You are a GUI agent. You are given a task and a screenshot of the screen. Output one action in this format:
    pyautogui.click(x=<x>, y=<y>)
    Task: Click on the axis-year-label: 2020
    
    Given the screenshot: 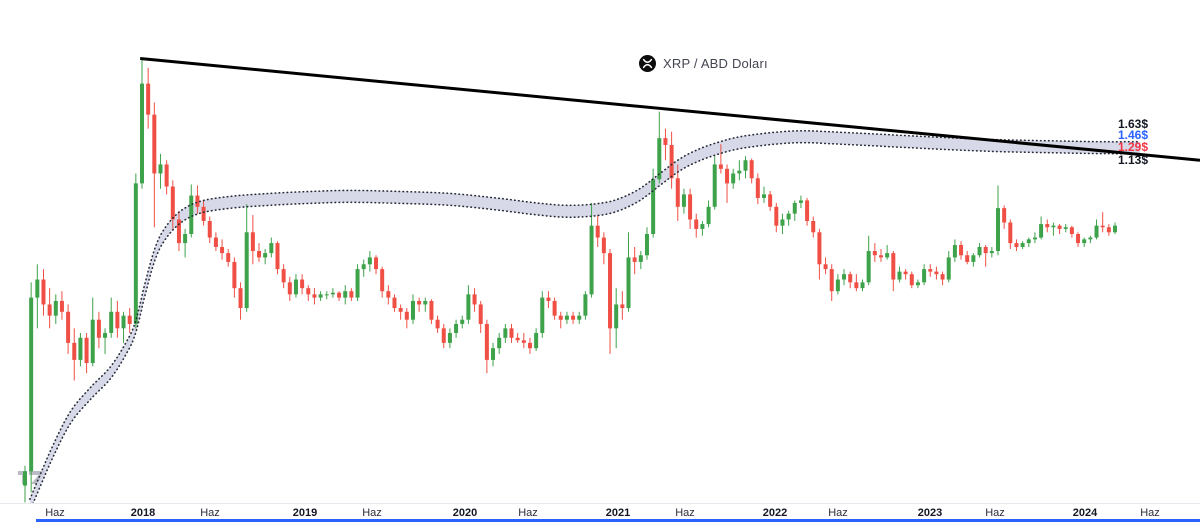 What is the action you would take?
    pyautogui.click(x=465, y=513)
    